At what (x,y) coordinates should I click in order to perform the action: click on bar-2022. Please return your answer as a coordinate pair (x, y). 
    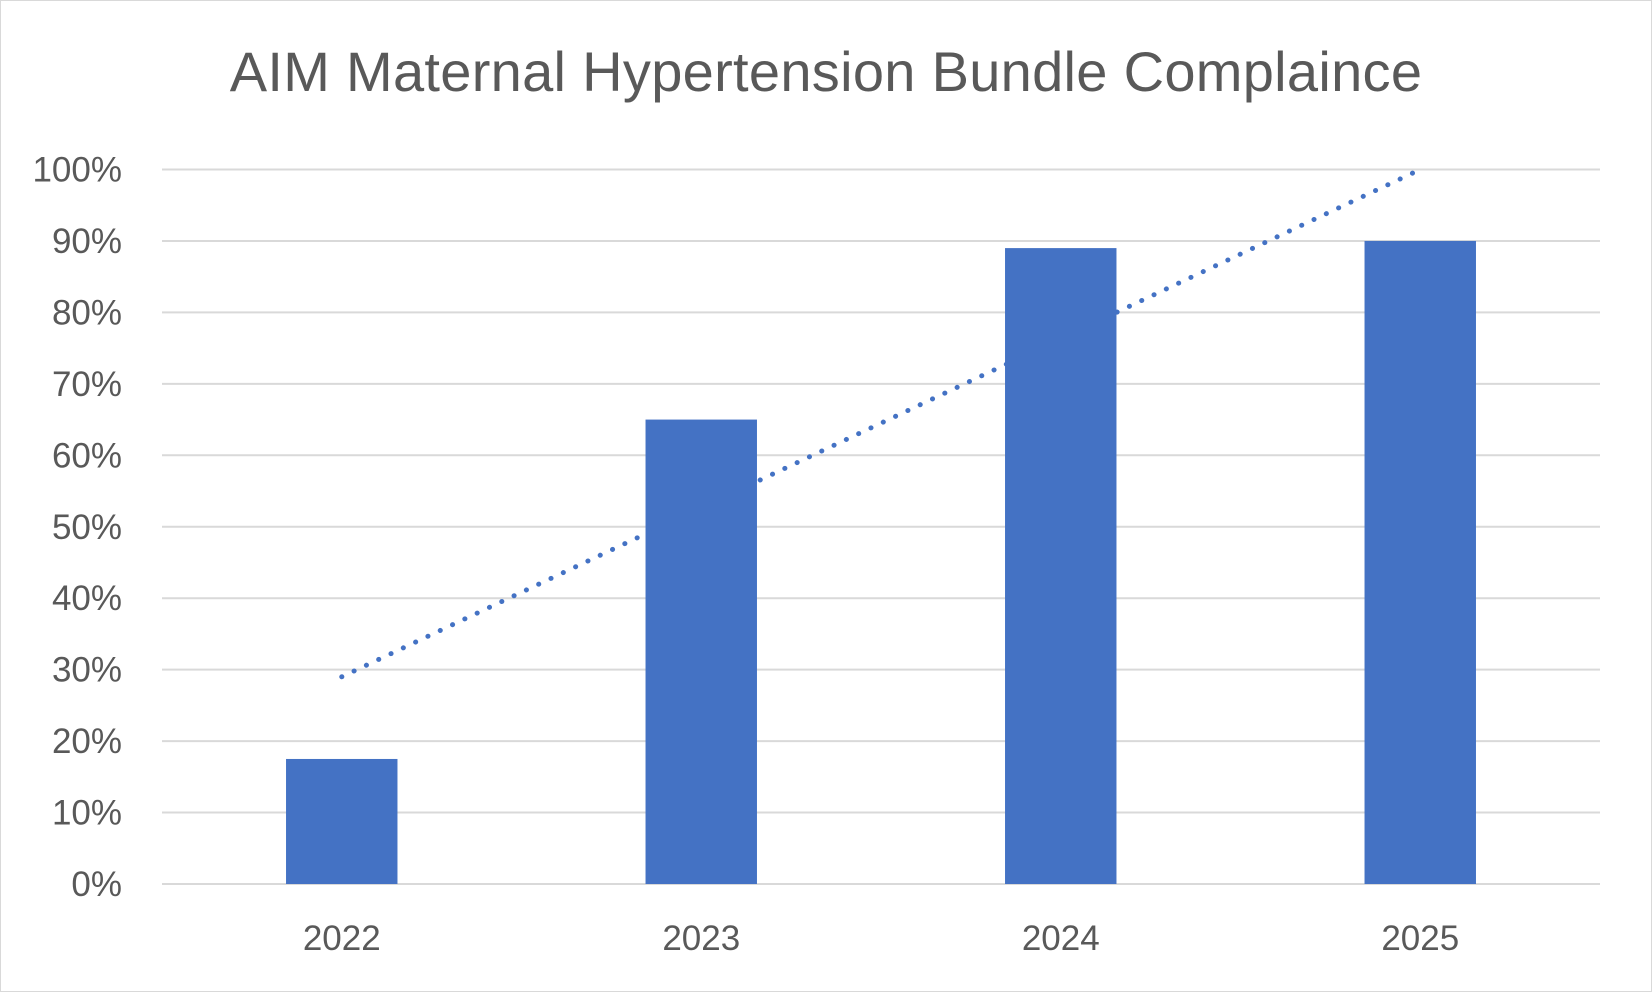
    Looking at the image, I should click on (342, 821).